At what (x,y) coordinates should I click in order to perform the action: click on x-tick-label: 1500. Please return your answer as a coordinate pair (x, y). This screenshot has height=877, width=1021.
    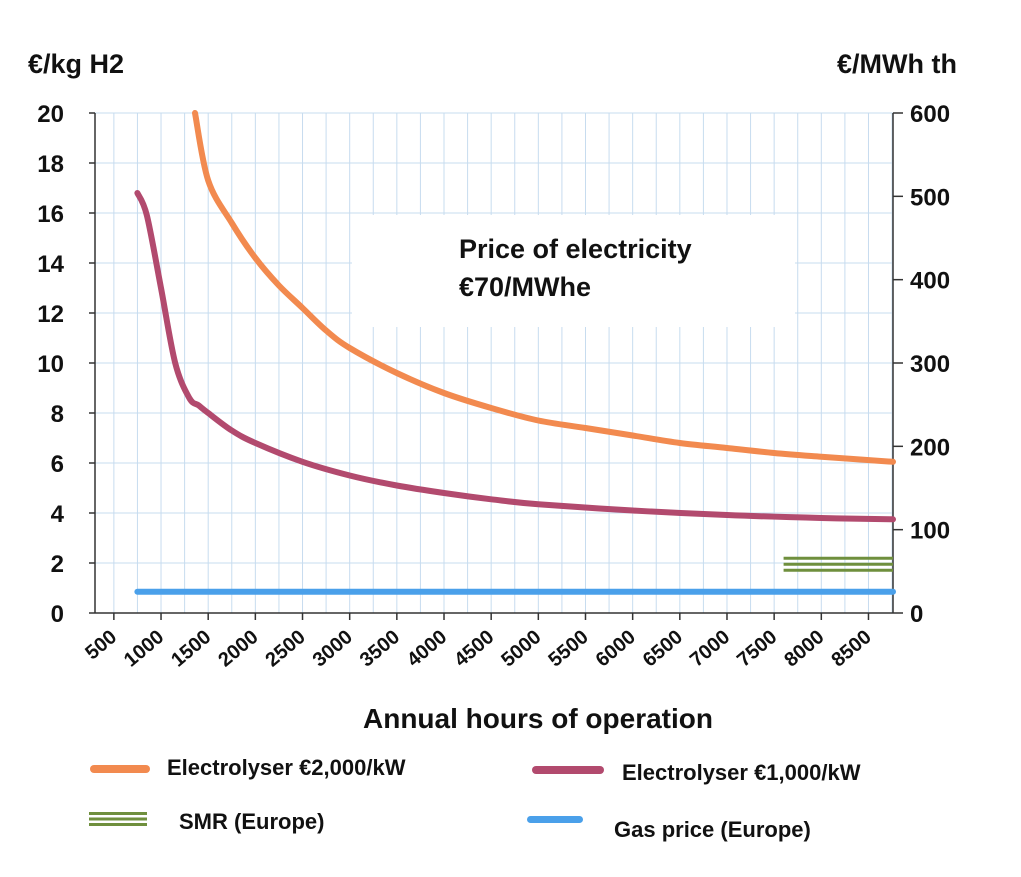
    Looking at the image, I should click on (191, 648).